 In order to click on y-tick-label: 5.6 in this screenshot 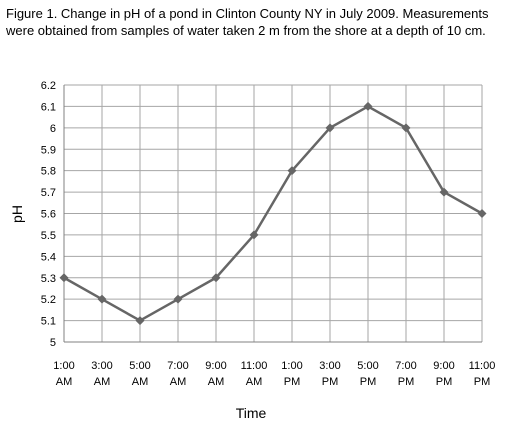, I will do `click(48, 215)`.